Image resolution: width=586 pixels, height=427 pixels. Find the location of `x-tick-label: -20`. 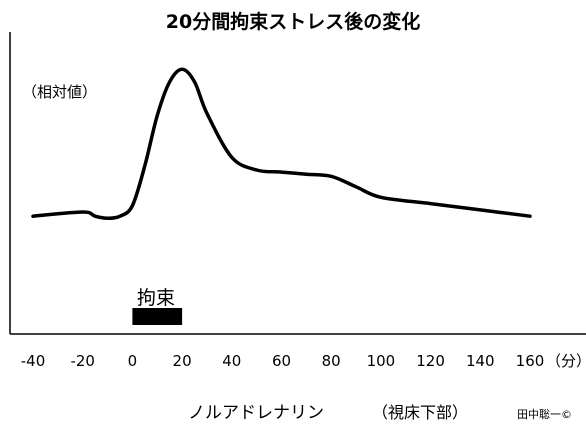

x-tick-label: -20 is located at coordinates (82, 361).